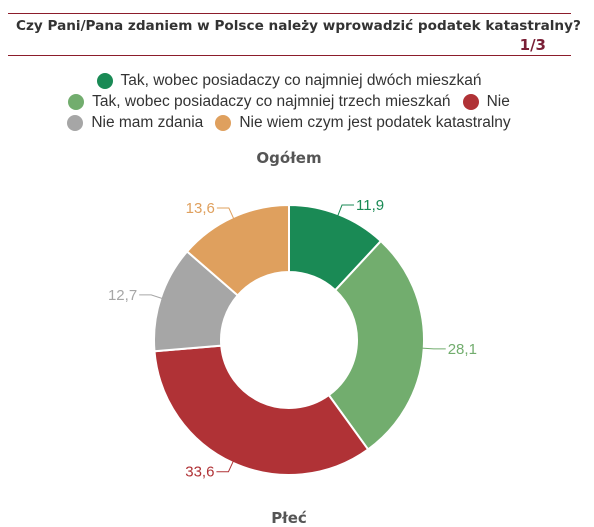  What do you see at coordinates (498, 101) in the screenshot?
I see `legend-label: Nie` at bounding box center [498, 101].